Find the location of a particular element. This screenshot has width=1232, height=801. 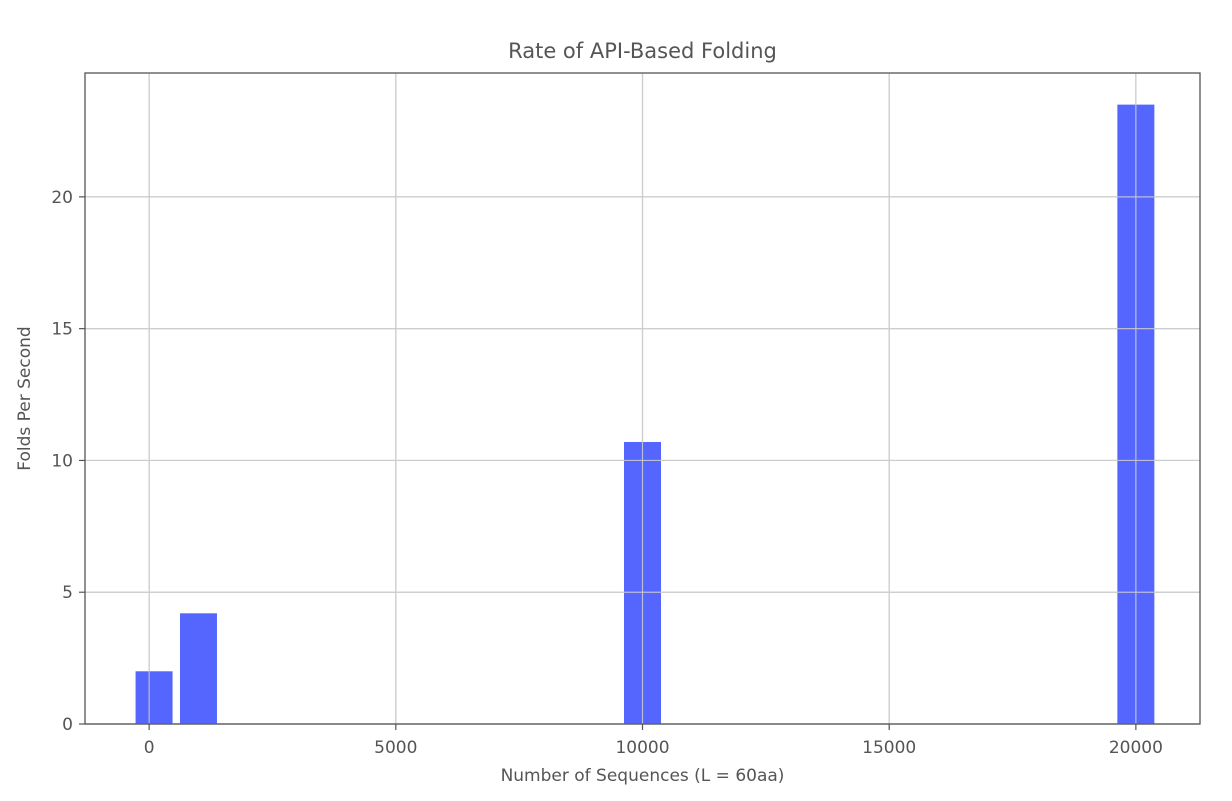

x-tick-label-1: 5000 is located at coordinates (395, 748).